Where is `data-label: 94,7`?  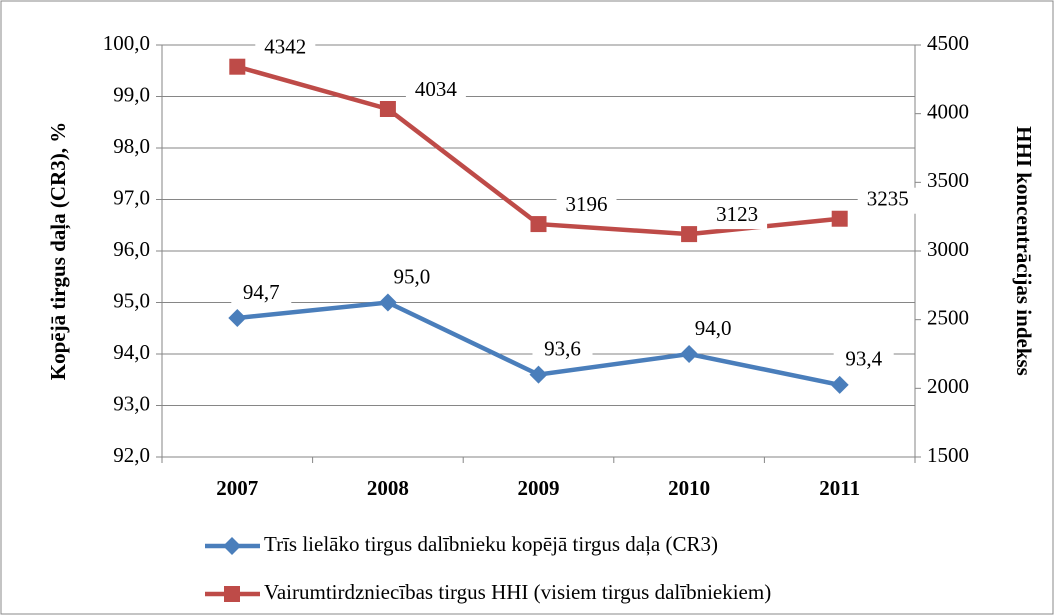 data-label: 94,7 is located at coordinates (261, 292).